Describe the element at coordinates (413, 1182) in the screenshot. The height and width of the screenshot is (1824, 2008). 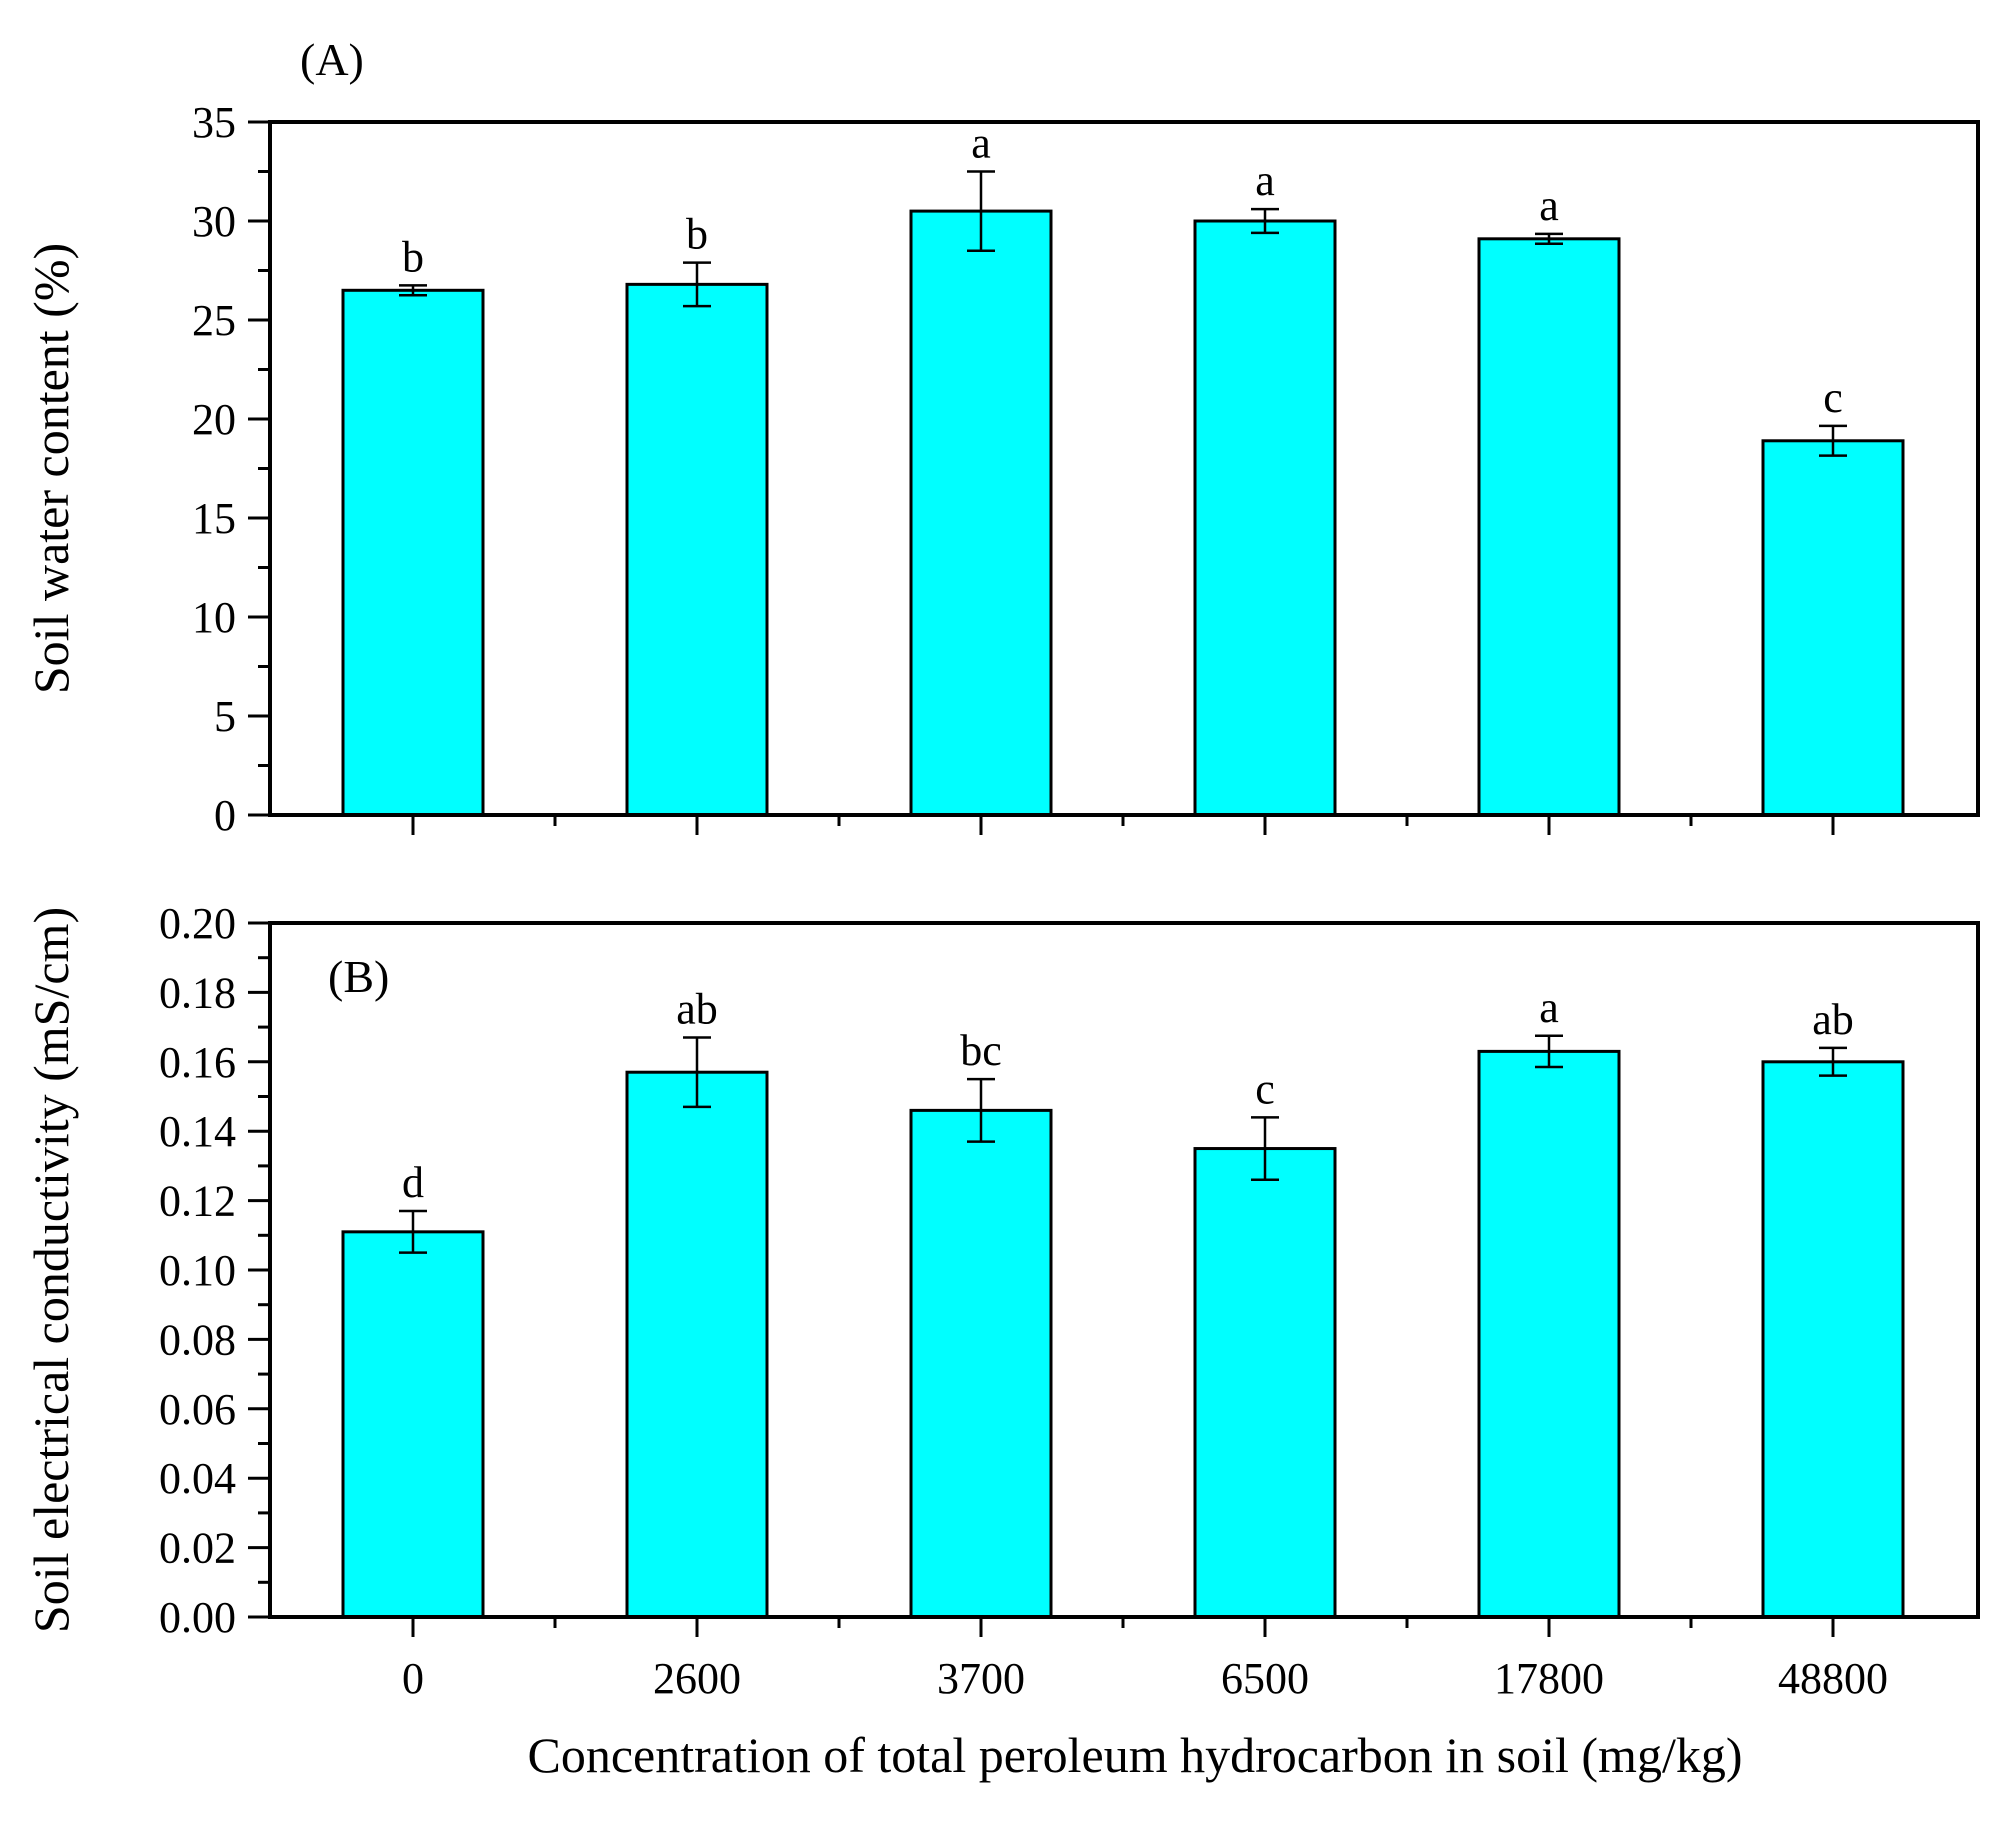
I see `significance-label-0: d` at that location.